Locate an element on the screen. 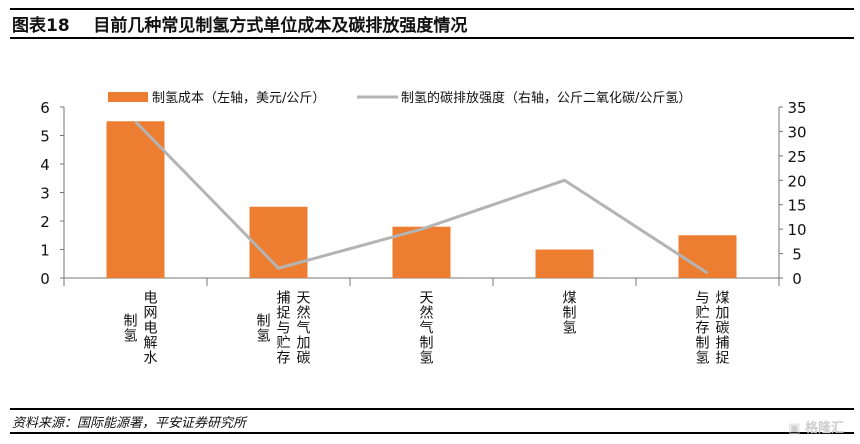 The image size is (860, 444). title-bottom-rule is located at coordinates (432, 38).